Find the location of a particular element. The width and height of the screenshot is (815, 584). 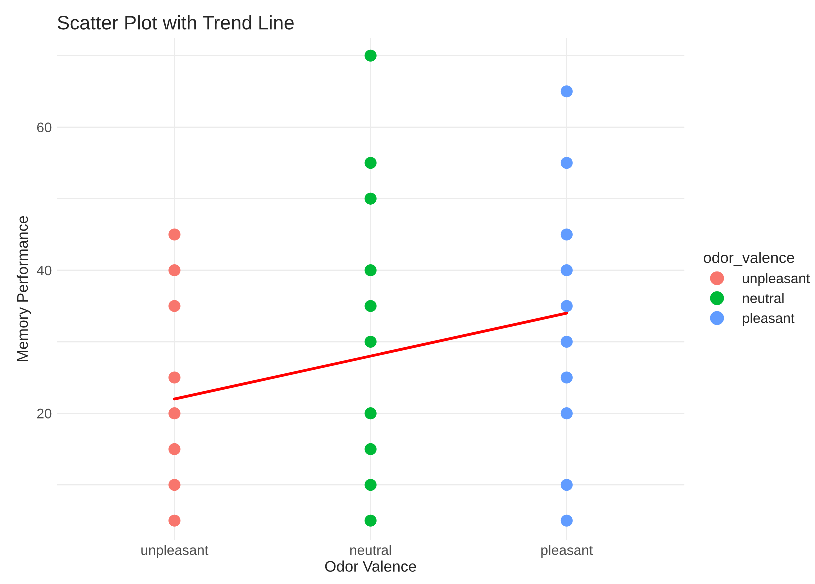

y-axis-title: Memory Performance is located at coordinates (24, 289).